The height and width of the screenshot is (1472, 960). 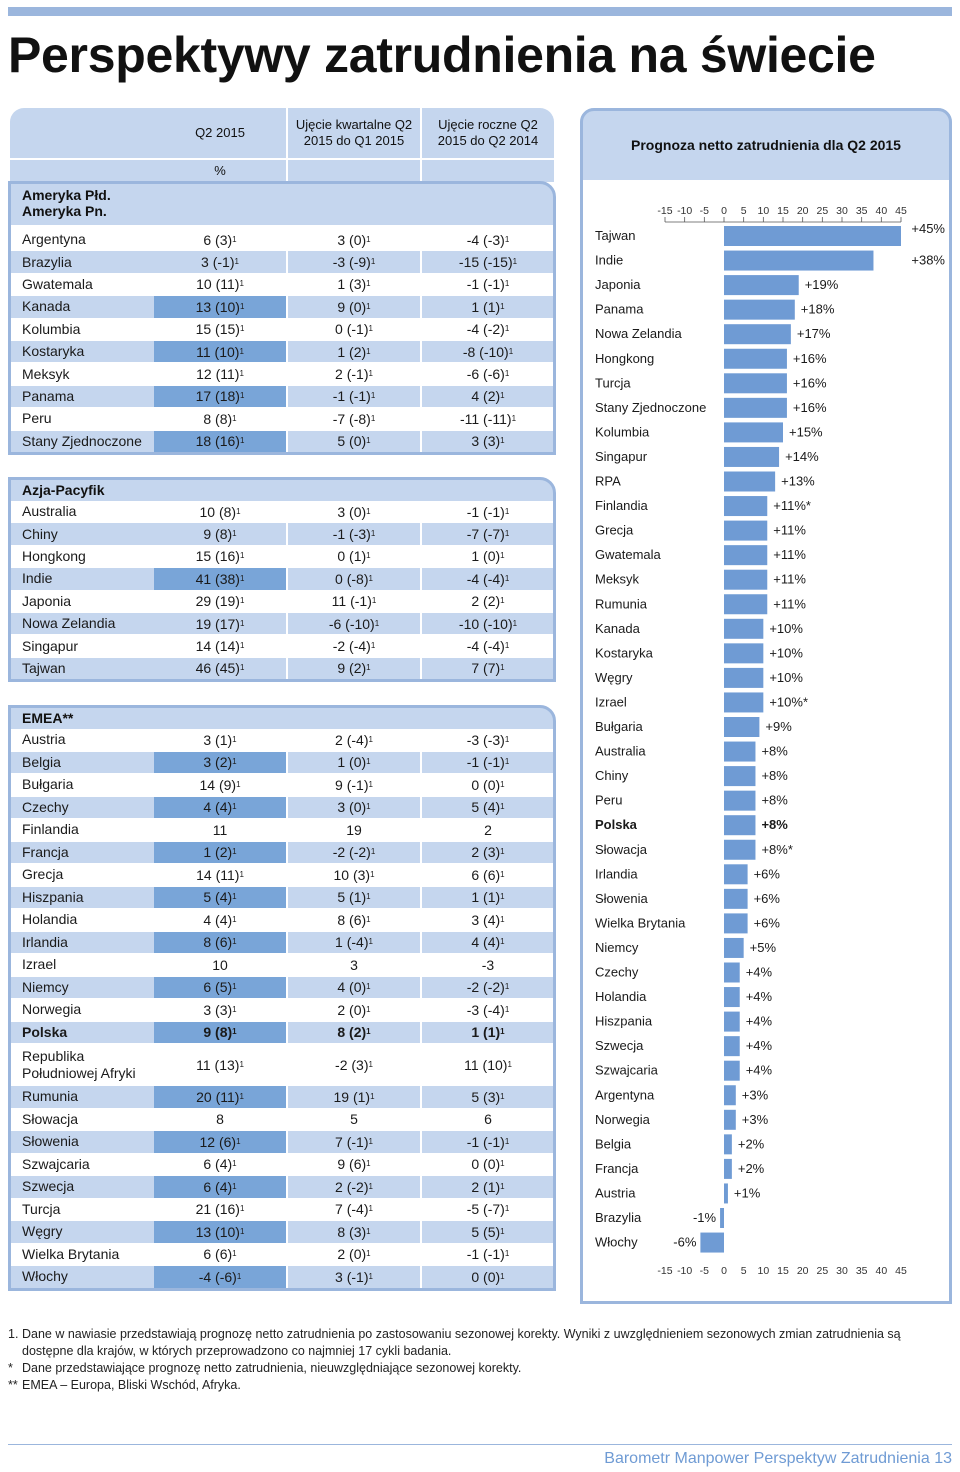 I want to click on country-cell: Irlandia, so click(x=82, y=942).